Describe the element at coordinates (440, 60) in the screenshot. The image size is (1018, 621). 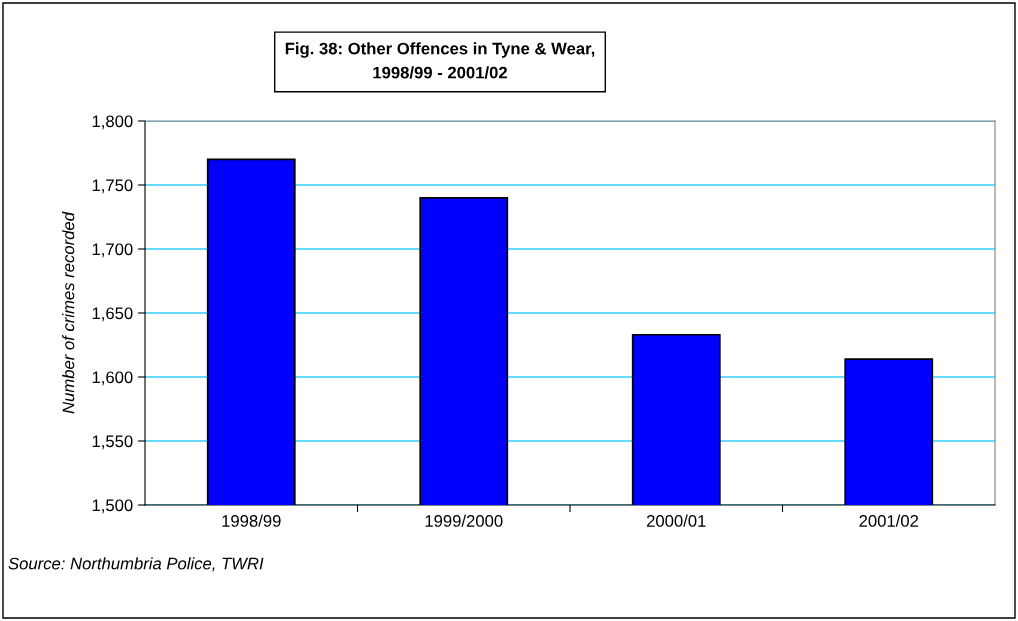
I see `chart-title: Fig. 38: Other Offences in Tyne & Wear, 1998/99 - 2001/02` at that location.